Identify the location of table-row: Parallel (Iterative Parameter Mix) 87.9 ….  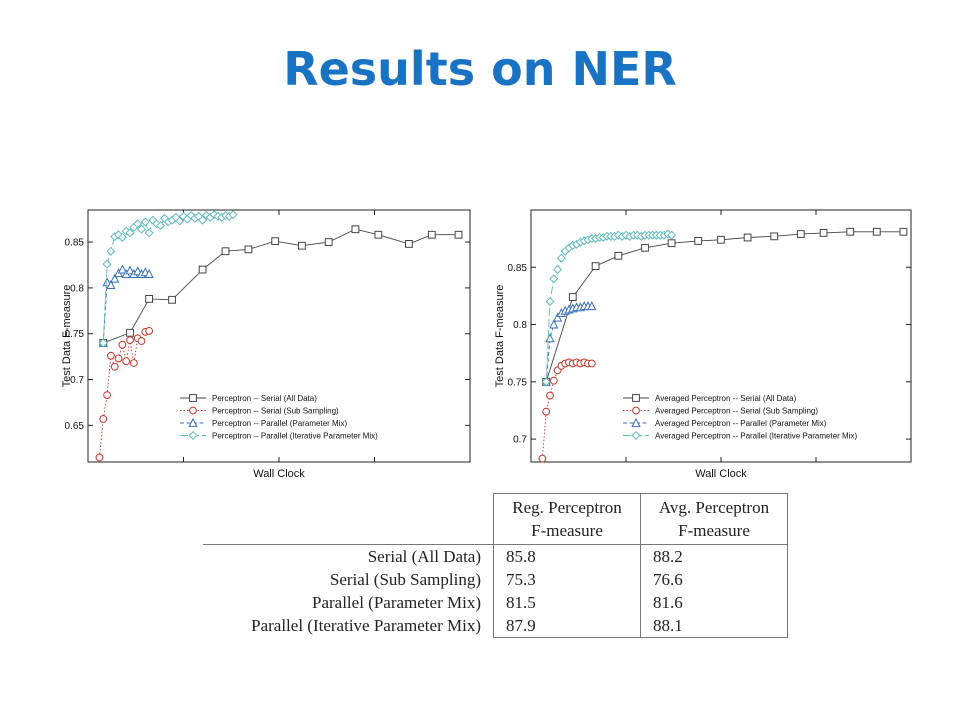
(495, 626).